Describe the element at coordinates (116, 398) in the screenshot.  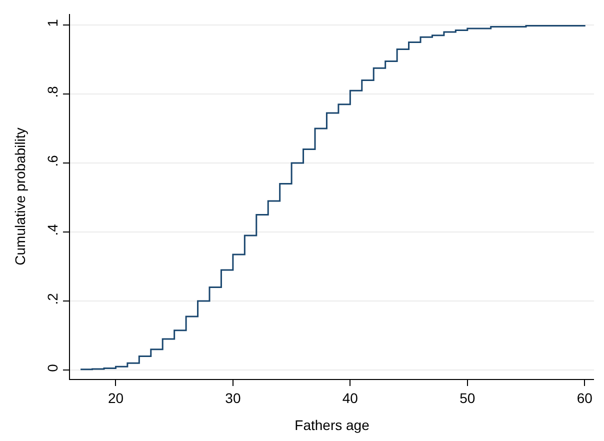
I see `x-tick-label: 20` at that location.